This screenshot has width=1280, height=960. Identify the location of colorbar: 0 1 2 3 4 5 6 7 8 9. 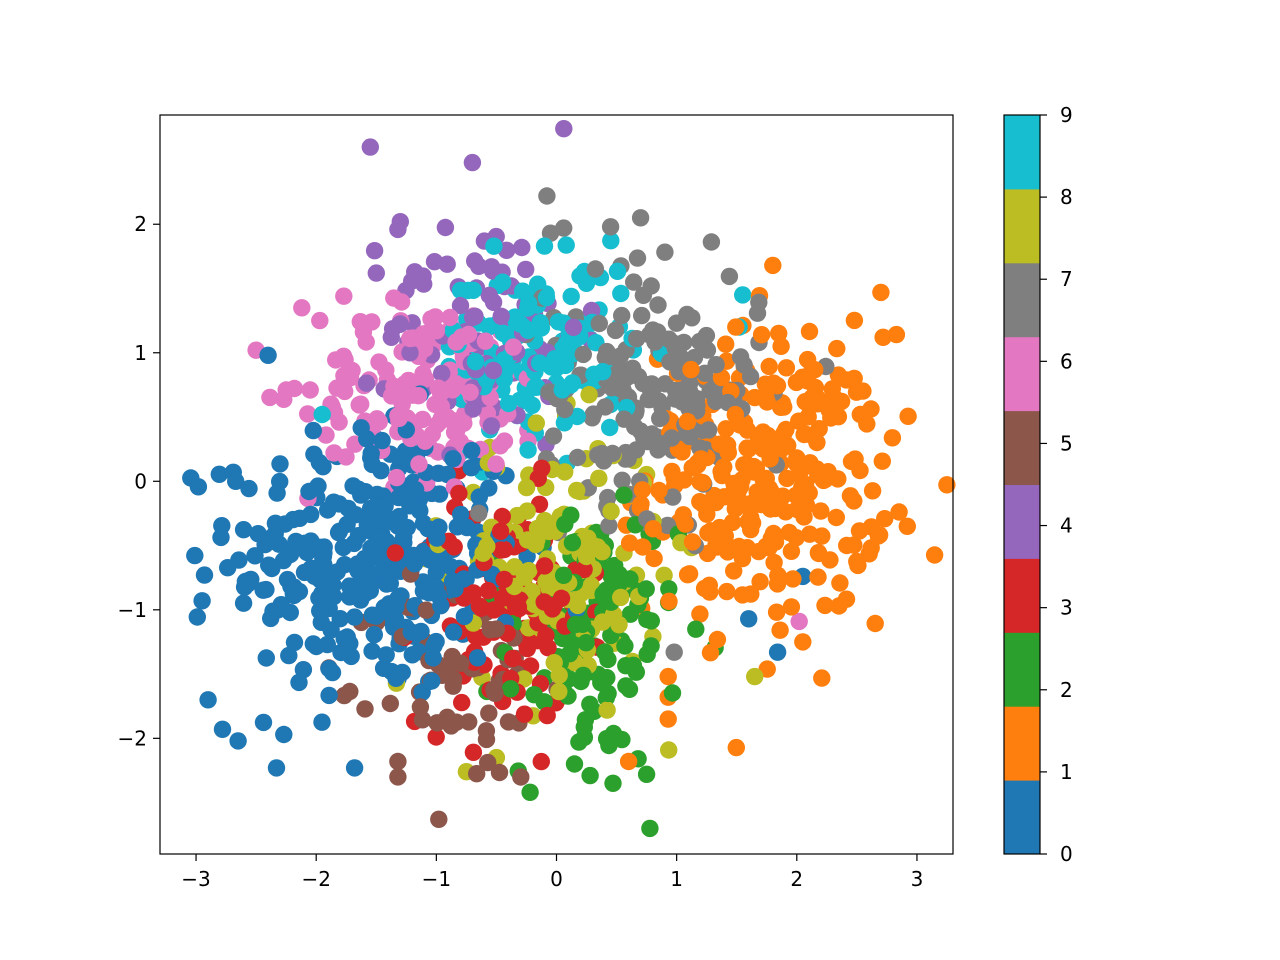
(1038, 484).